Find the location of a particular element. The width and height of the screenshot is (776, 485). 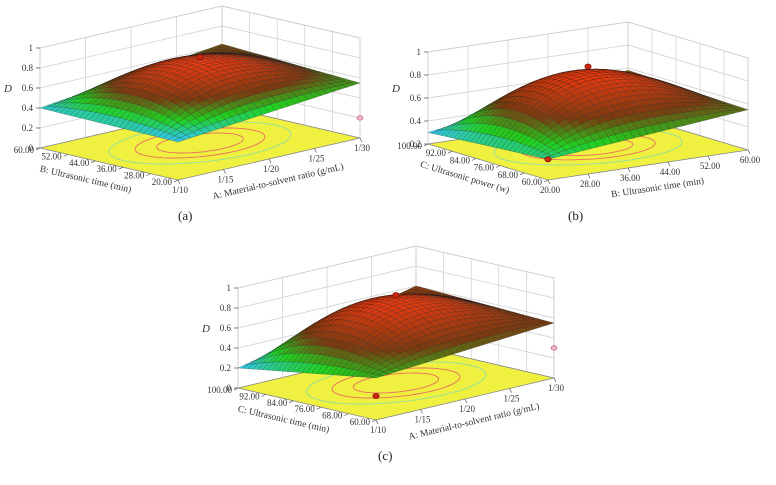

panel-label-b: (b) is located at coordinates (575, 216).